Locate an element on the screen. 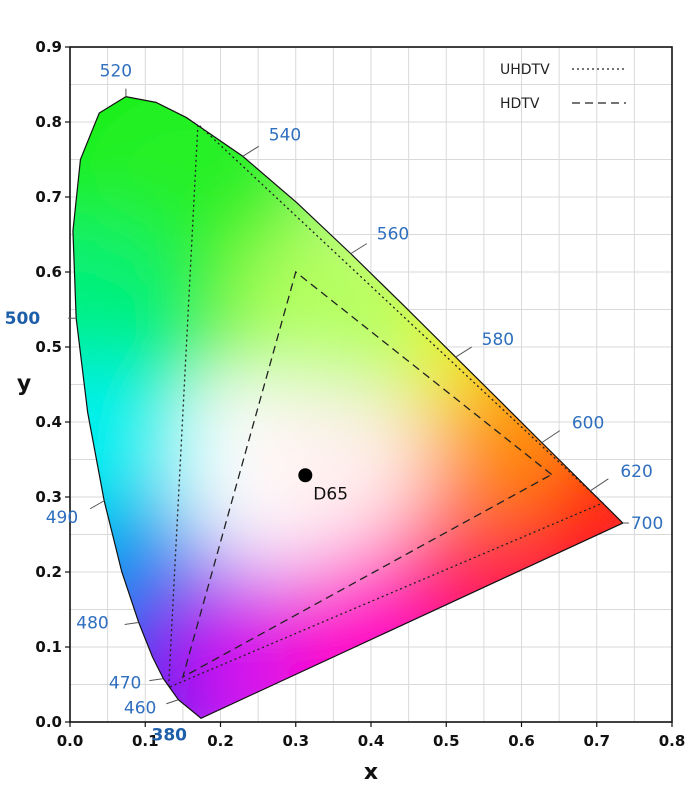  y-tick-label: 0.1 is located at coordinates (48, 647).